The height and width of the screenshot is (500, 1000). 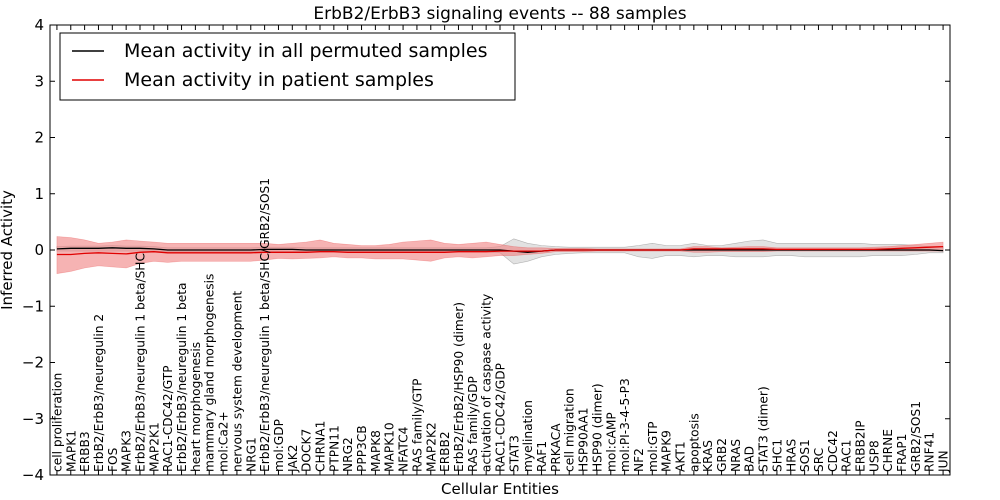 What do you see at coordinates (237, 381) in the screenshot?
I see `x-tick-label: nervous system development` at bounding box center [237, 381].